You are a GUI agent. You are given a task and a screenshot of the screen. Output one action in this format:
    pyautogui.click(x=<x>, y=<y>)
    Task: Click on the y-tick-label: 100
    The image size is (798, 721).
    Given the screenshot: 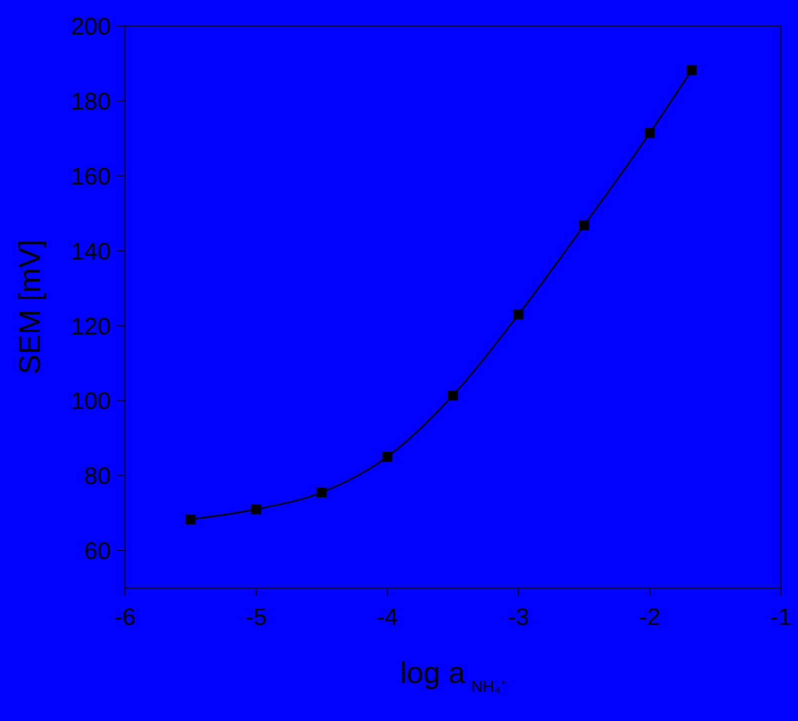 What is the action you would take?
    pyautogui.click(x=90, y=402)
    